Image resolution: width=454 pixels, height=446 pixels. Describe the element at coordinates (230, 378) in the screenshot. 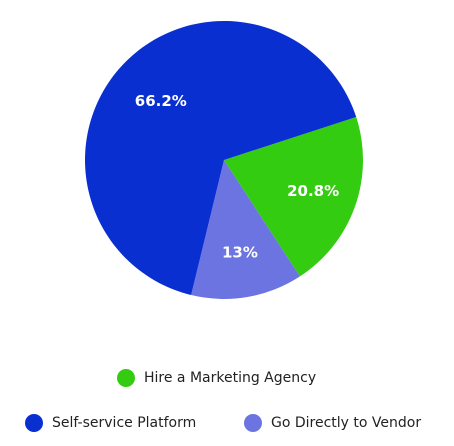

I see `legend-label: Hire a Marketing Agency` at that location.